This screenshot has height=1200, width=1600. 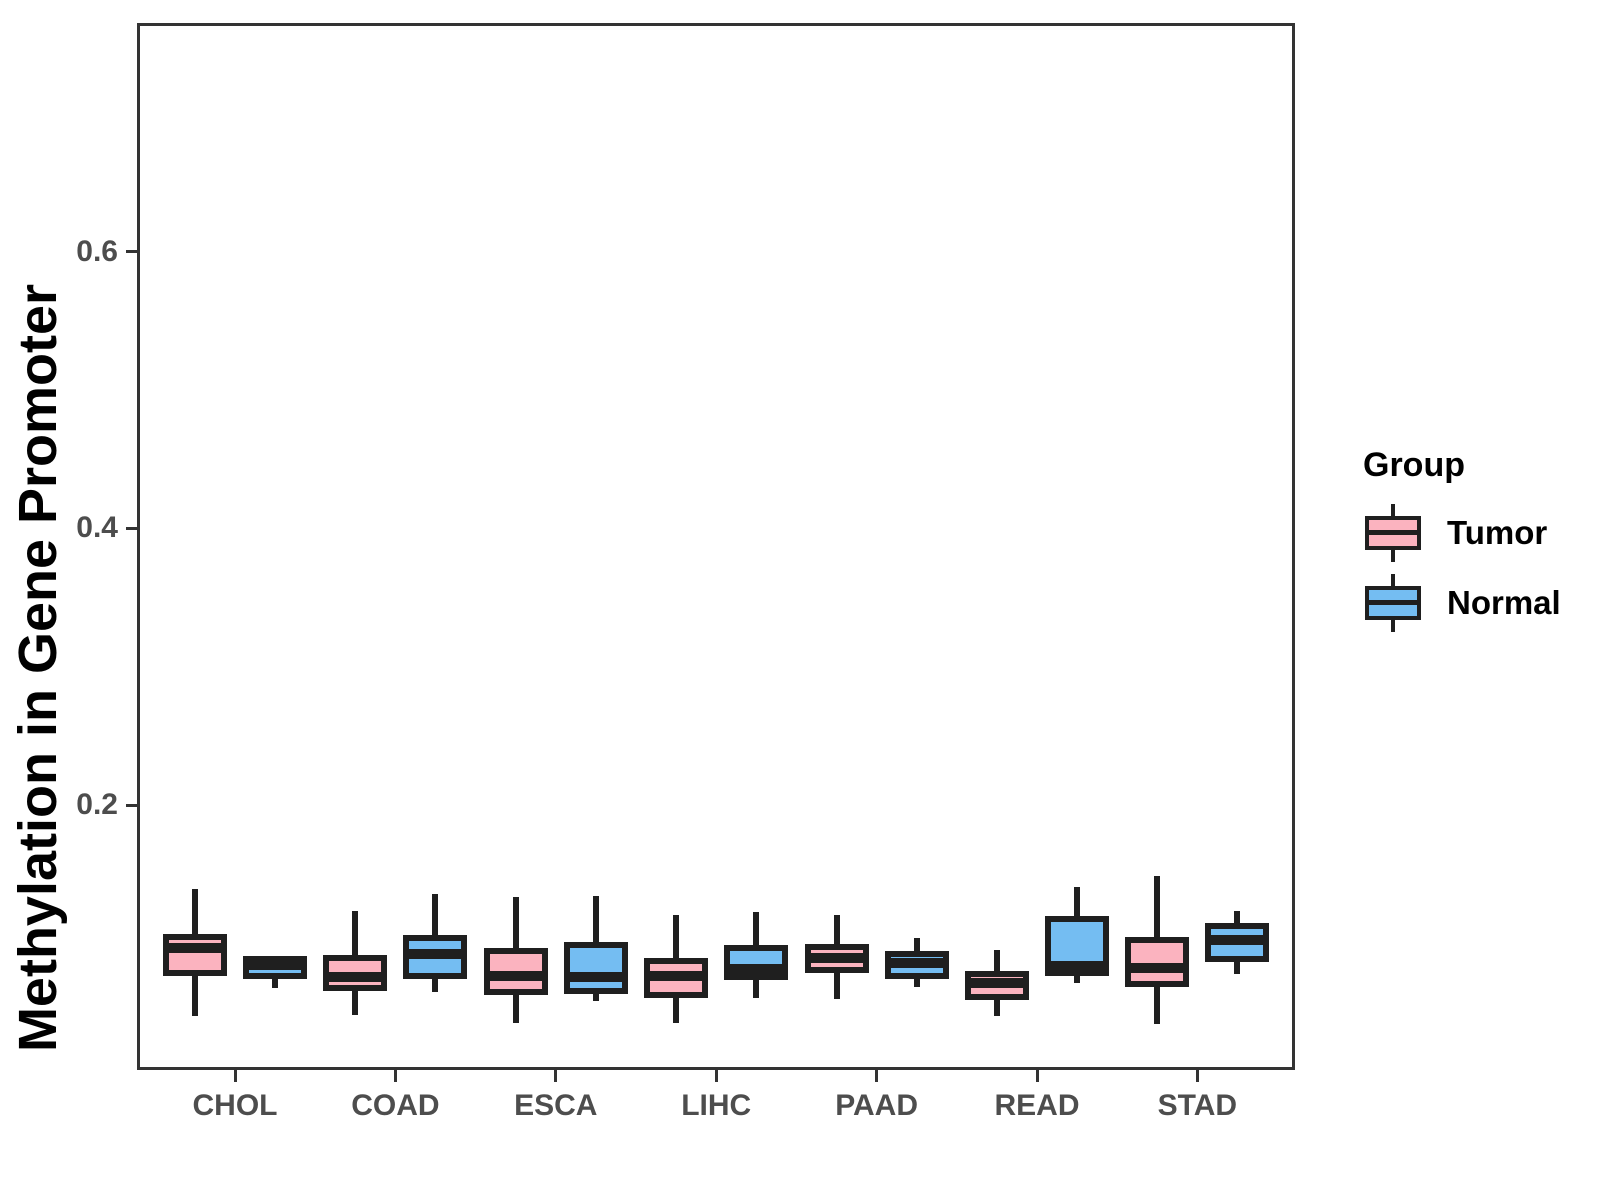 What do you see at coordinates (275, 964) in the screenshot?
I see `median-chol-normal` at bounding box center [275, 964].